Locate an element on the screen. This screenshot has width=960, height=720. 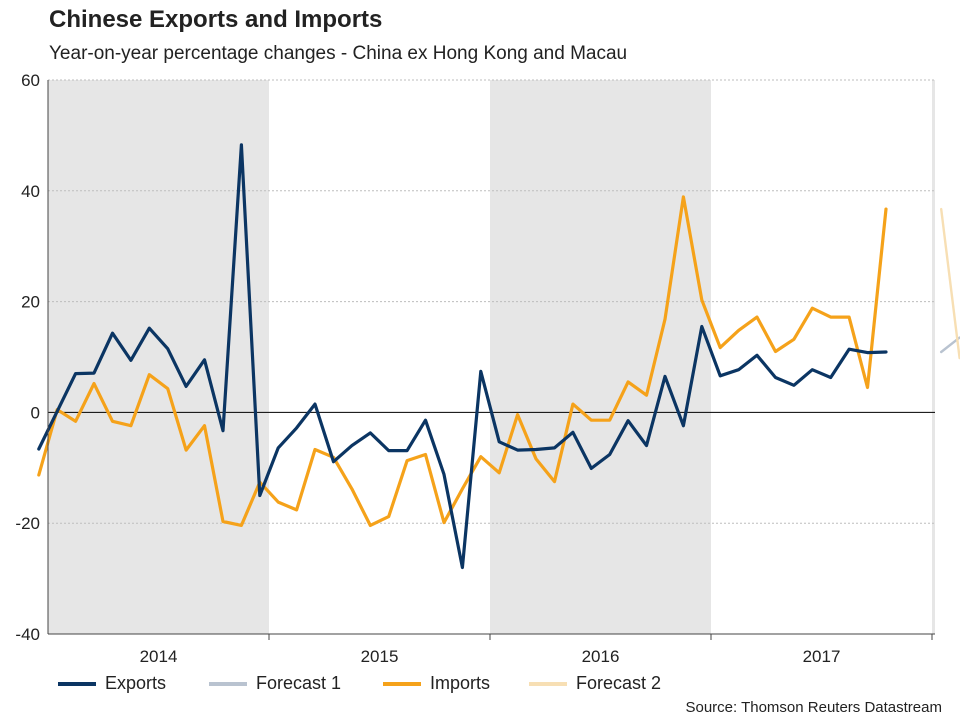
legend-swatch-exports is located at coordinates (77, 683).